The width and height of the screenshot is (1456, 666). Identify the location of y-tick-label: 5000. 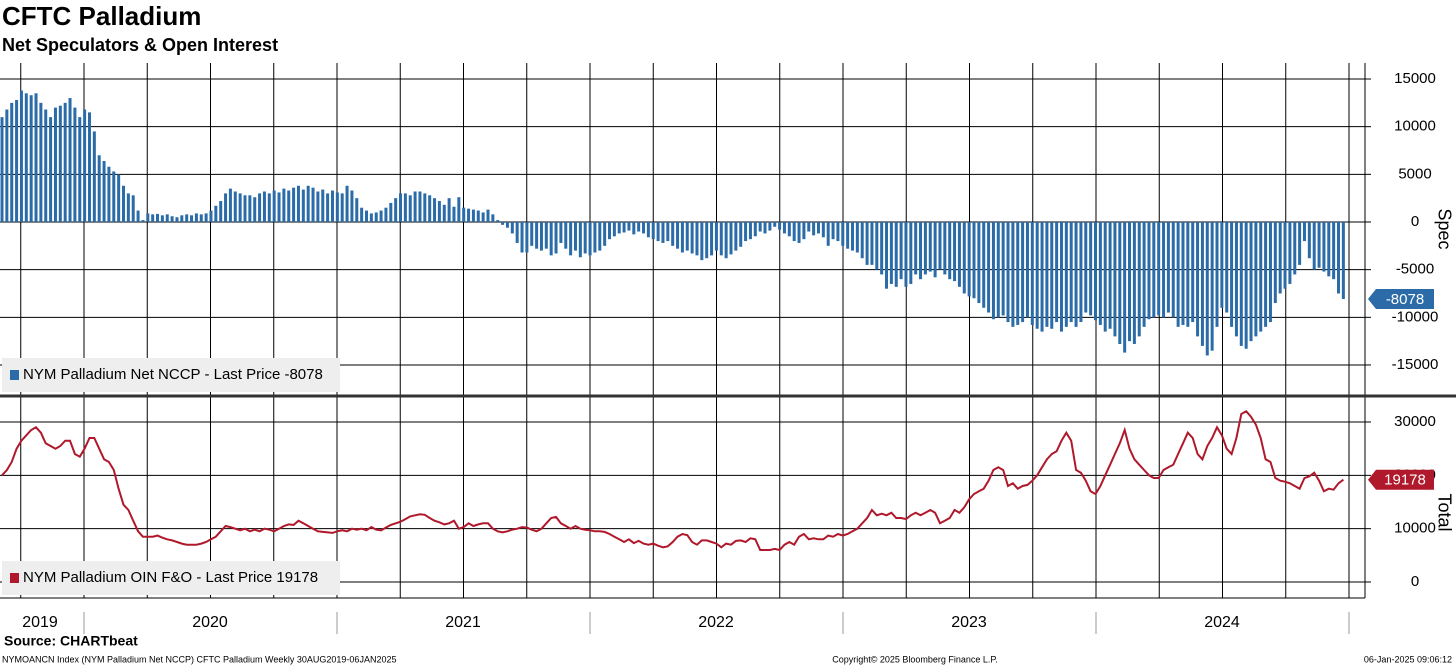
(1414, 173).